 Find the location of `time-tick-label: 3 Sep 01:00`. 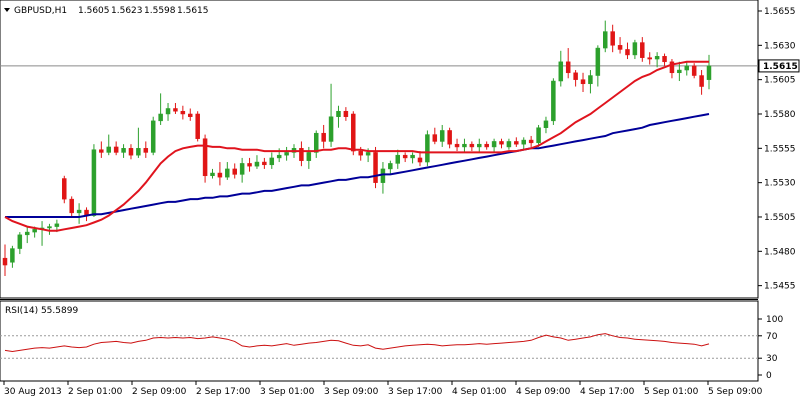

time-tick-label: 3 Sep 01:00 is located at coordinates (287, 392).